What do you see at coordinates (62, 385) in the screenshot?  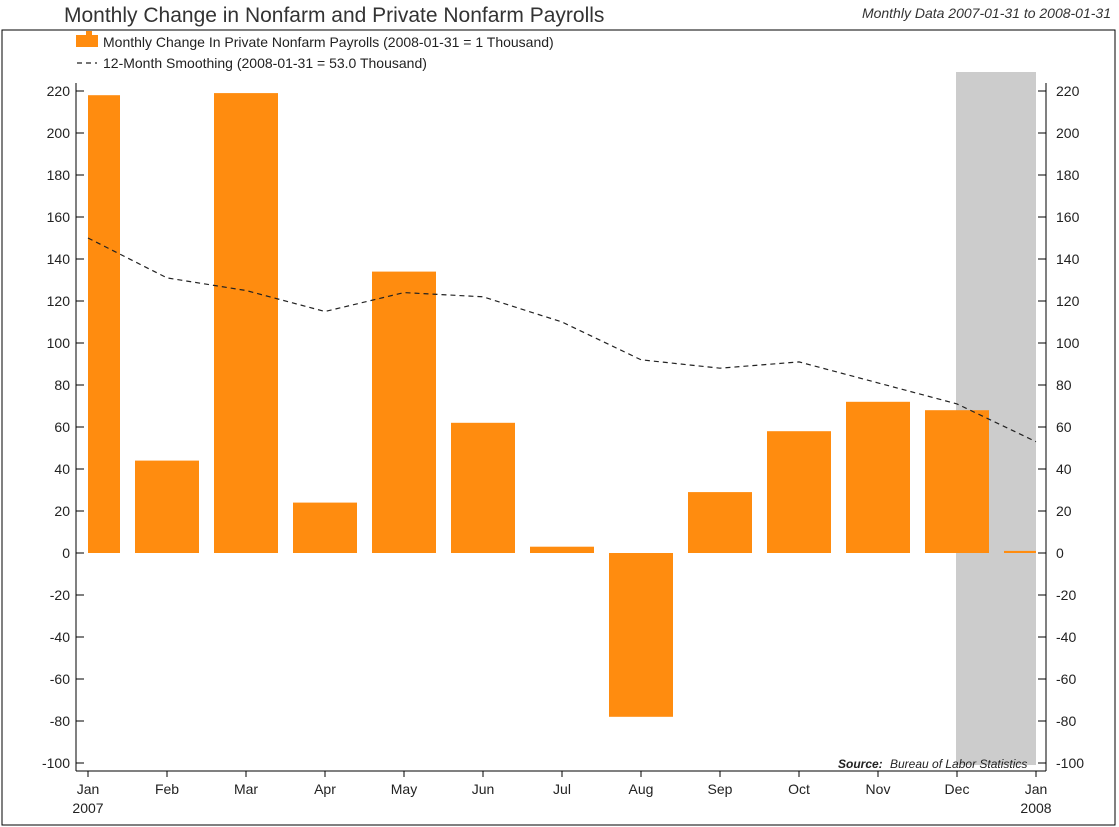 I see `y-tick-label-left: 80` at bounding box center [62, 385].